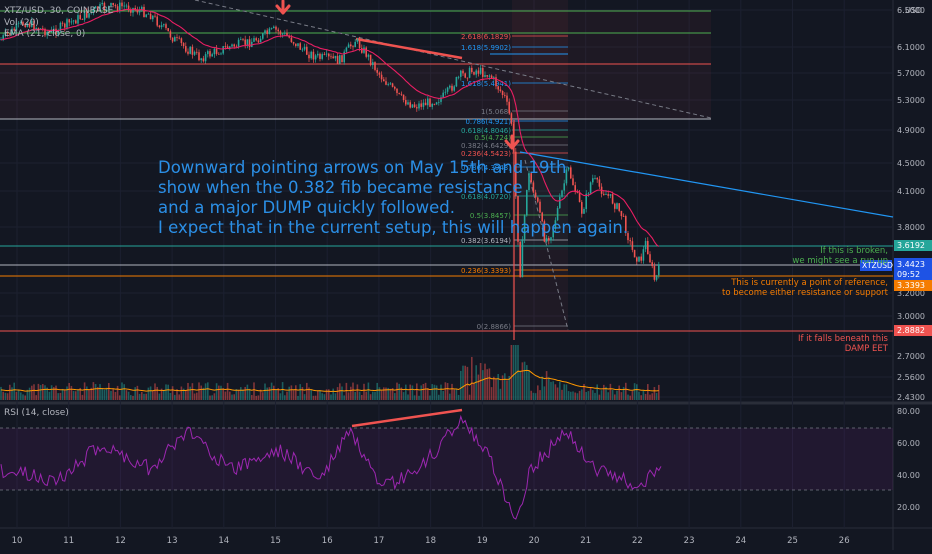 The width and height of the screenshot is (932, 554). I want to click on price-axis-label: 5.3000, so click(911, 100).